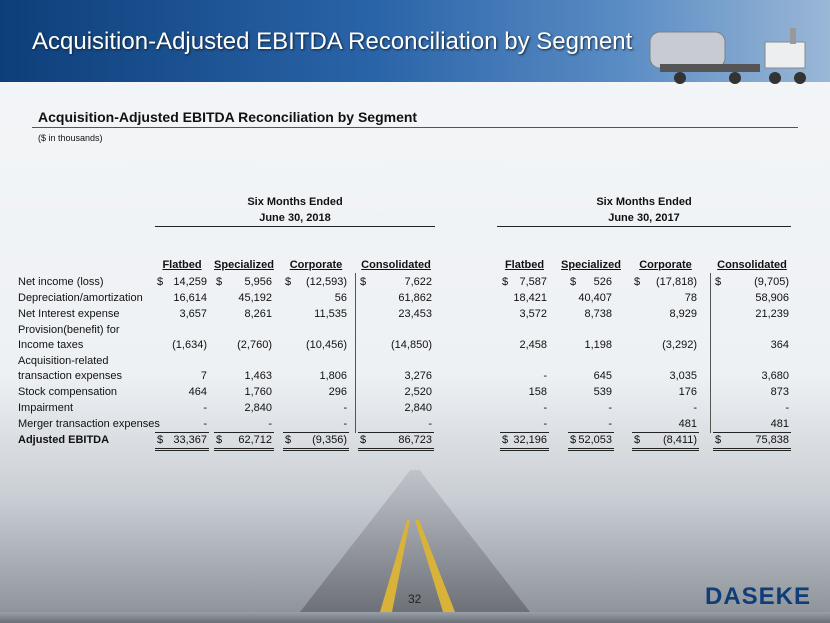  What do you see at coordinates (258, 376) in the screenshot?
I see `cell-value: 1,463` at bounding box center [258, 376].